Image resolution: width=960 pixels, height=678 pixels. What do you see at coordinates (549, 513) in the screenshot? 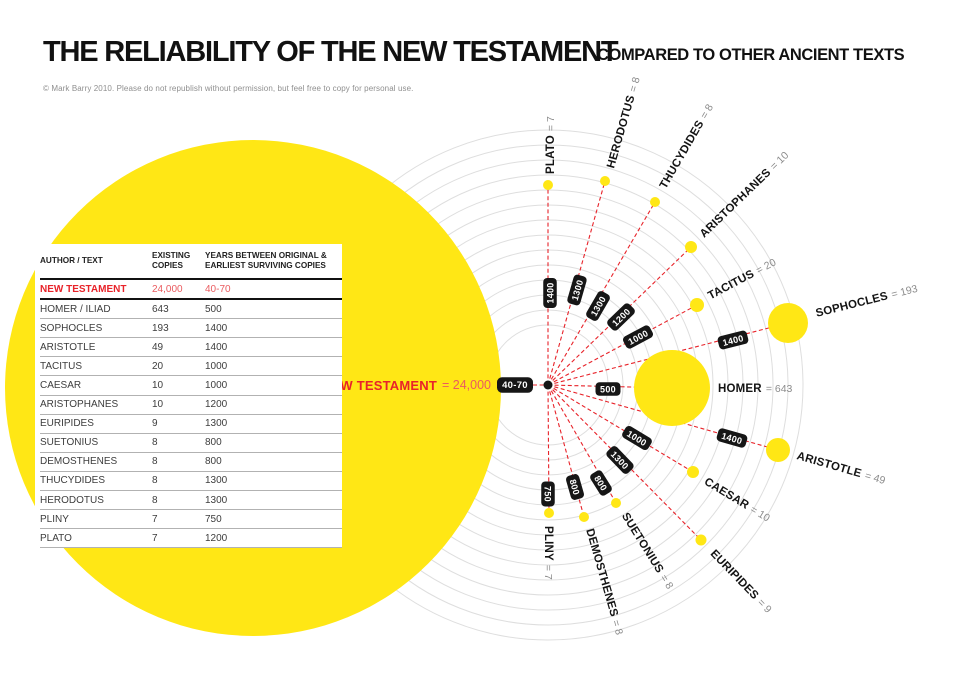
I see `bubble-pliny` at bounding box center [549, 513].